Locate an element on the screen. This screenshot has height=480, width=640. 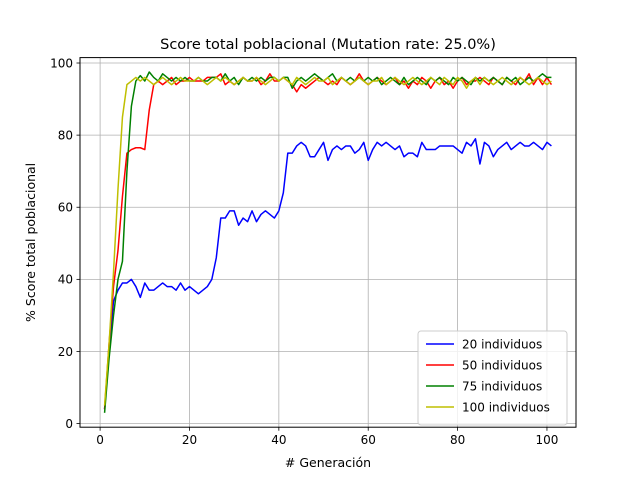
x-tick-label: 20 is located at coordinates (189, 440).